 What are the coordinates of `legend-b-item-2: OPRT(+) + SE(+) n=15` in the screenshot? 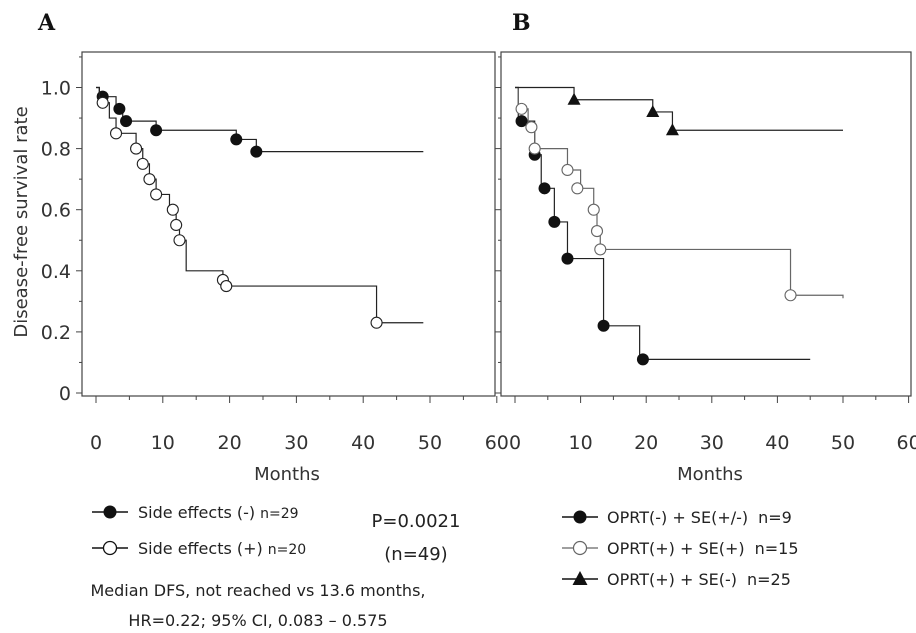 It's located at (680, 548).